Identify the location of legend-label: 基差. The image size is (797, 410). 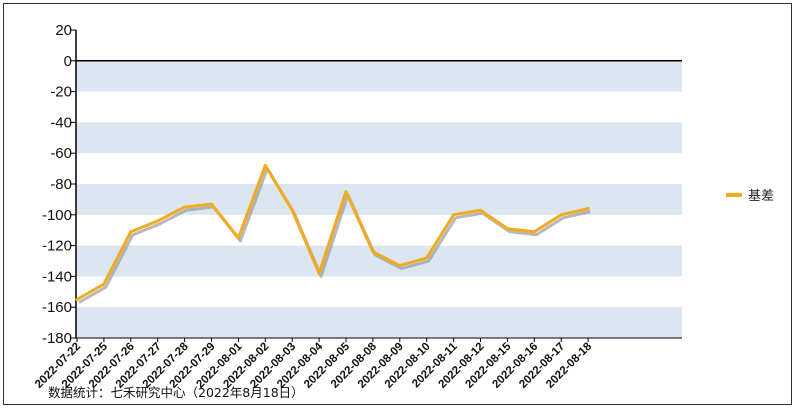
(761, 196).